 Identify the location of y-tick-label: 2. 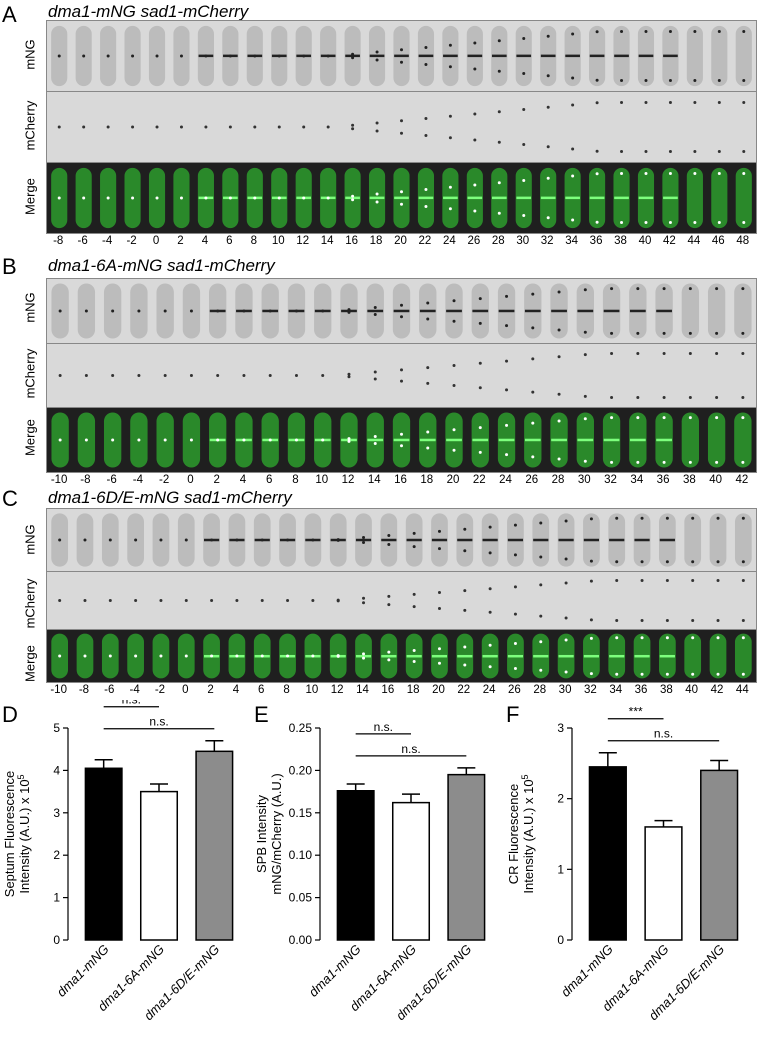
(56, 855).